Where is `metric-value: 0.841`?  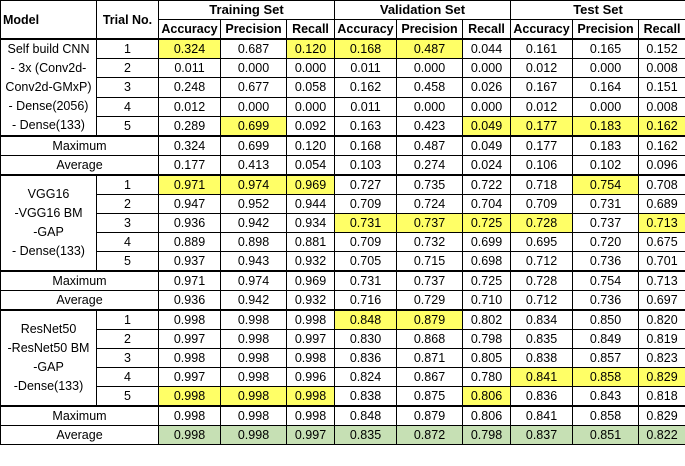
metric-value: 0.841 is located at coordinates (542, 415).